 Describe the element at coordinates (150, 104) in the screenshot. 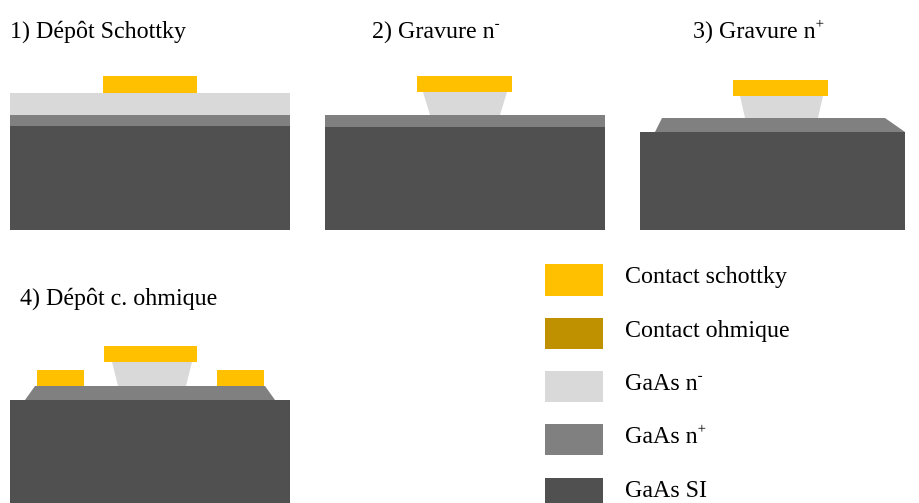

I see `n-minus-layer` at that location.